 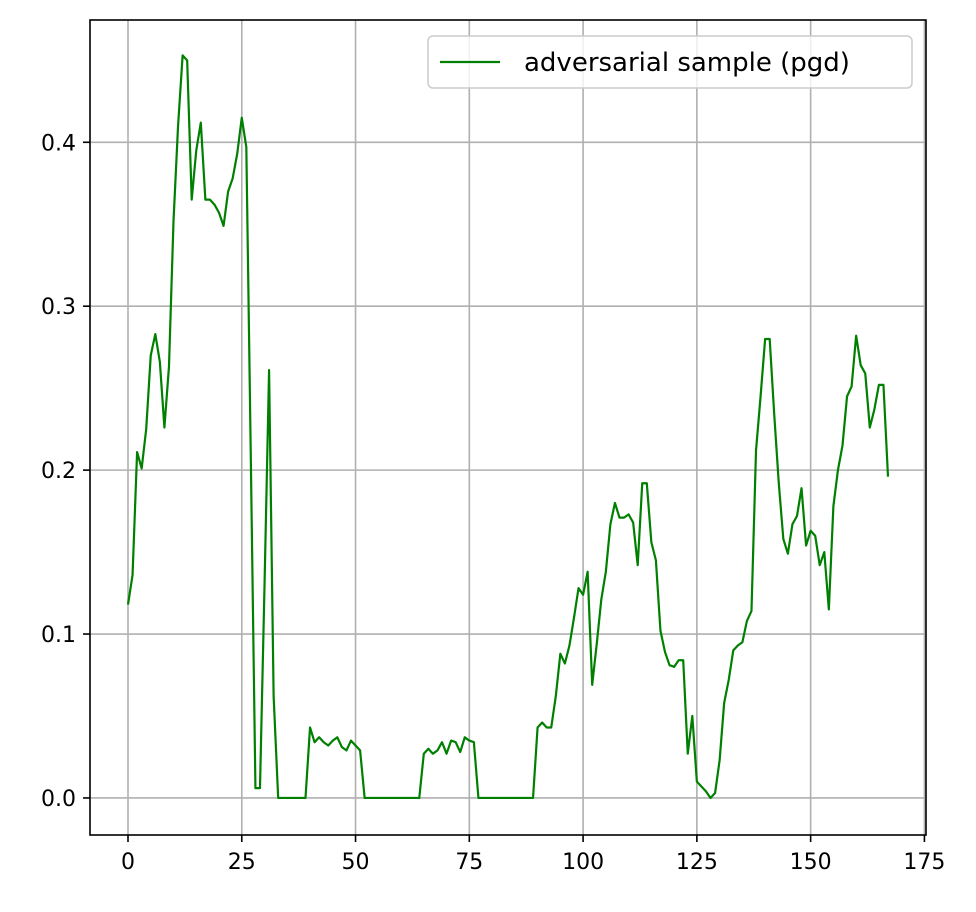 What do you see at coordinates (687, 63) in the screenshot?
I see `legend-label: adversarial sample (pgd)` at bounding box center [687, 63].